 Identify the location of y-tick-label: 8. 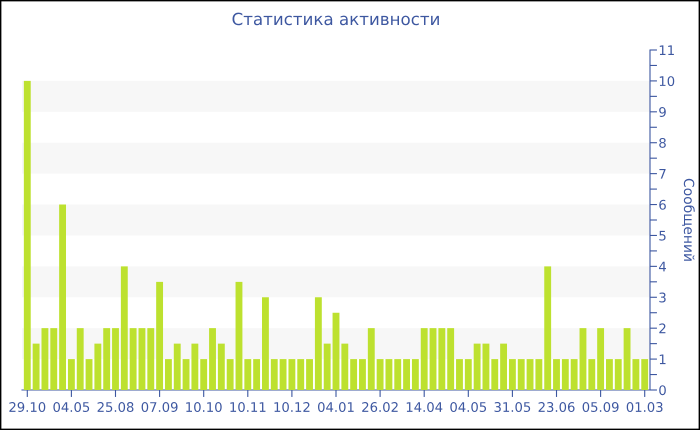
(662, 143).